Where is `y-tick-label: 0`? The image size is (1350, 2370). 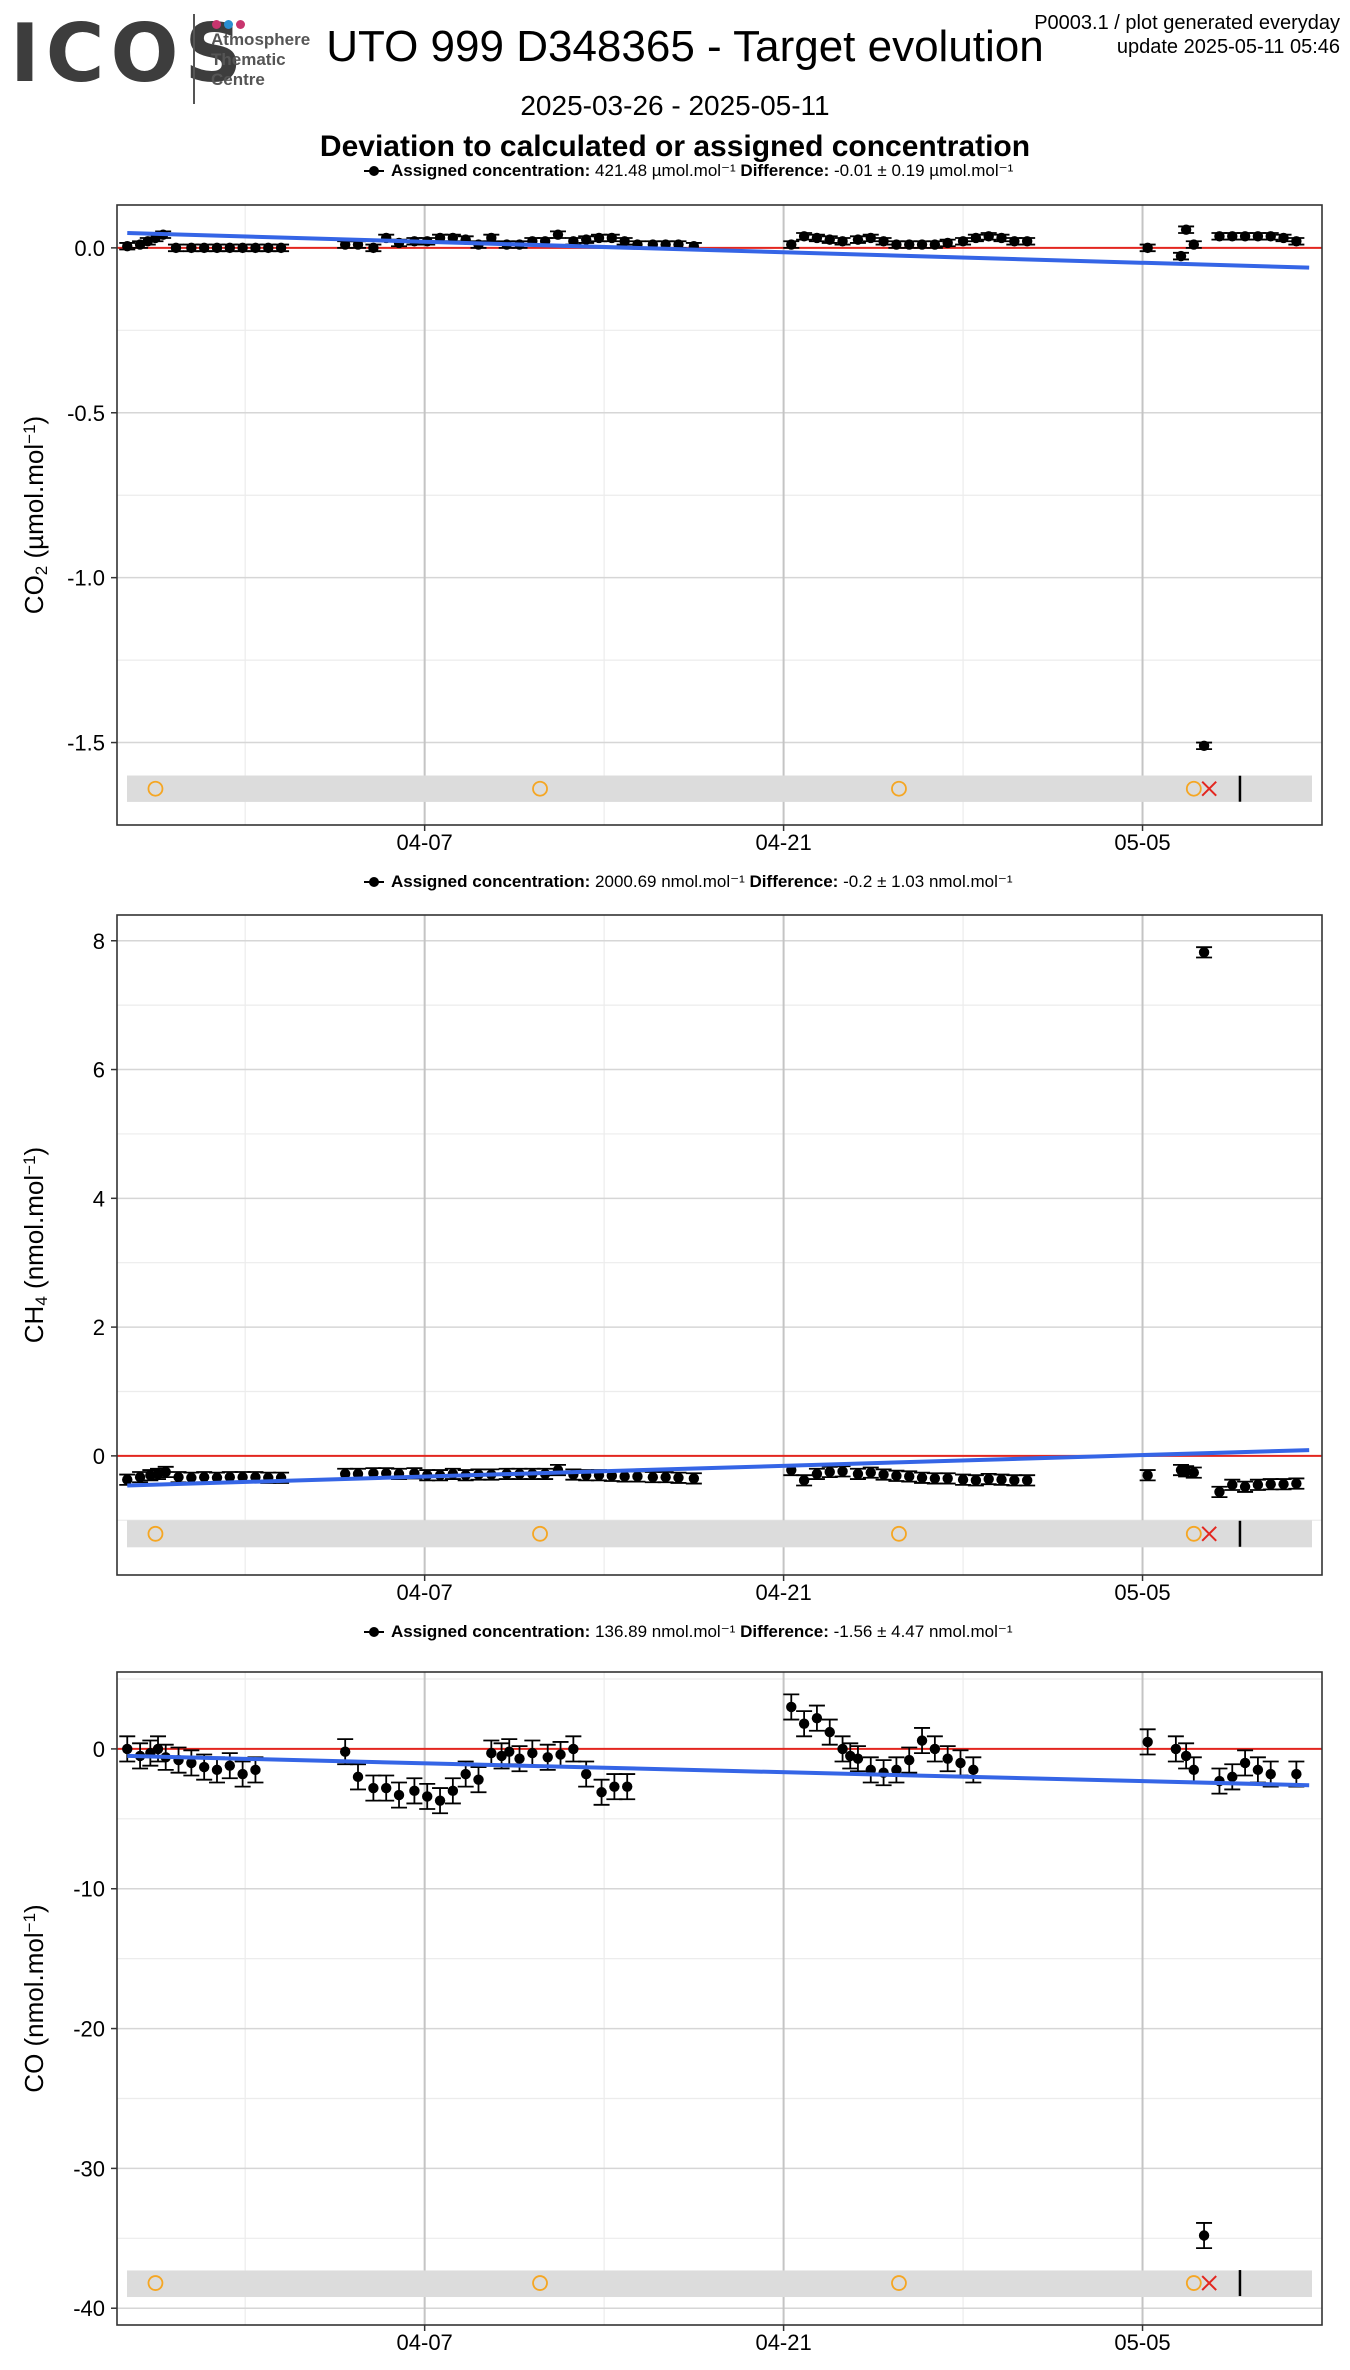
y-tick-label: 0 is located at coordinates (99, 1456).